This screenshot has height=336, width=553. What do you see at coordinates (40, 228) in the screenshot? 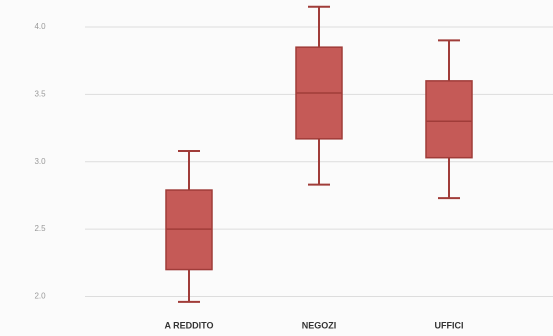
I see `y-tick-label: 2.5` at bounding box center [40, 228].